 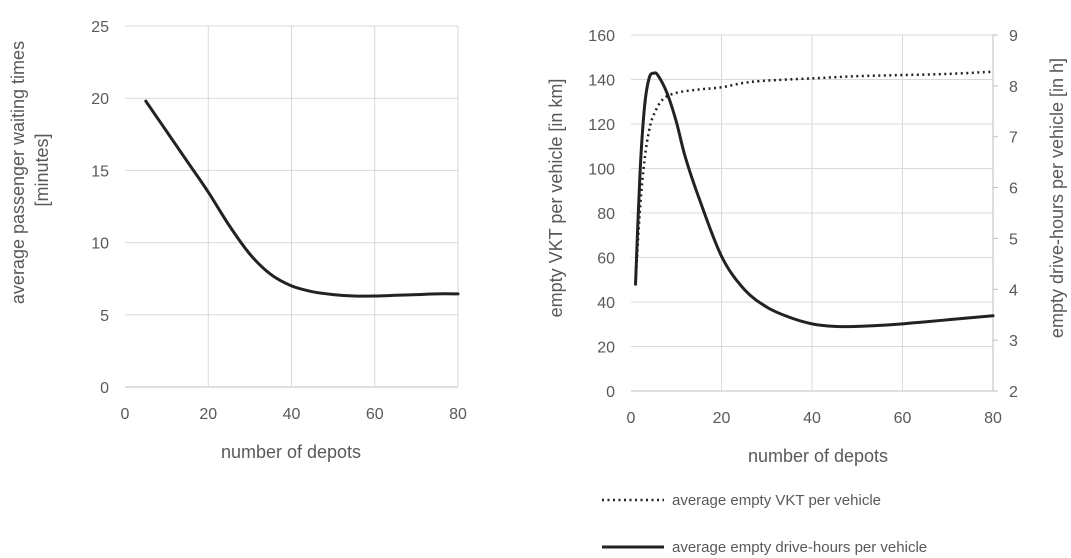 I want to click on y-tick-label: 80, so click(x=606, y=214).